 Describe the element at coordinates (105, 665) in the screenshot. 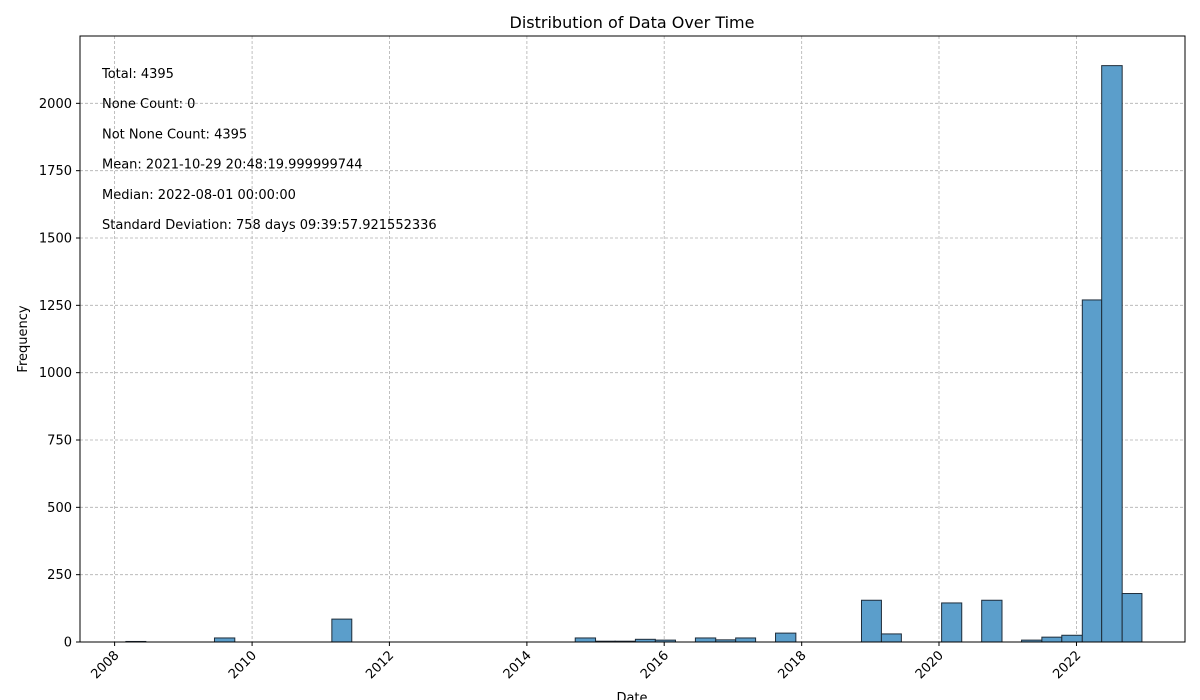

I see `x-tick-label: 2008` at that location.